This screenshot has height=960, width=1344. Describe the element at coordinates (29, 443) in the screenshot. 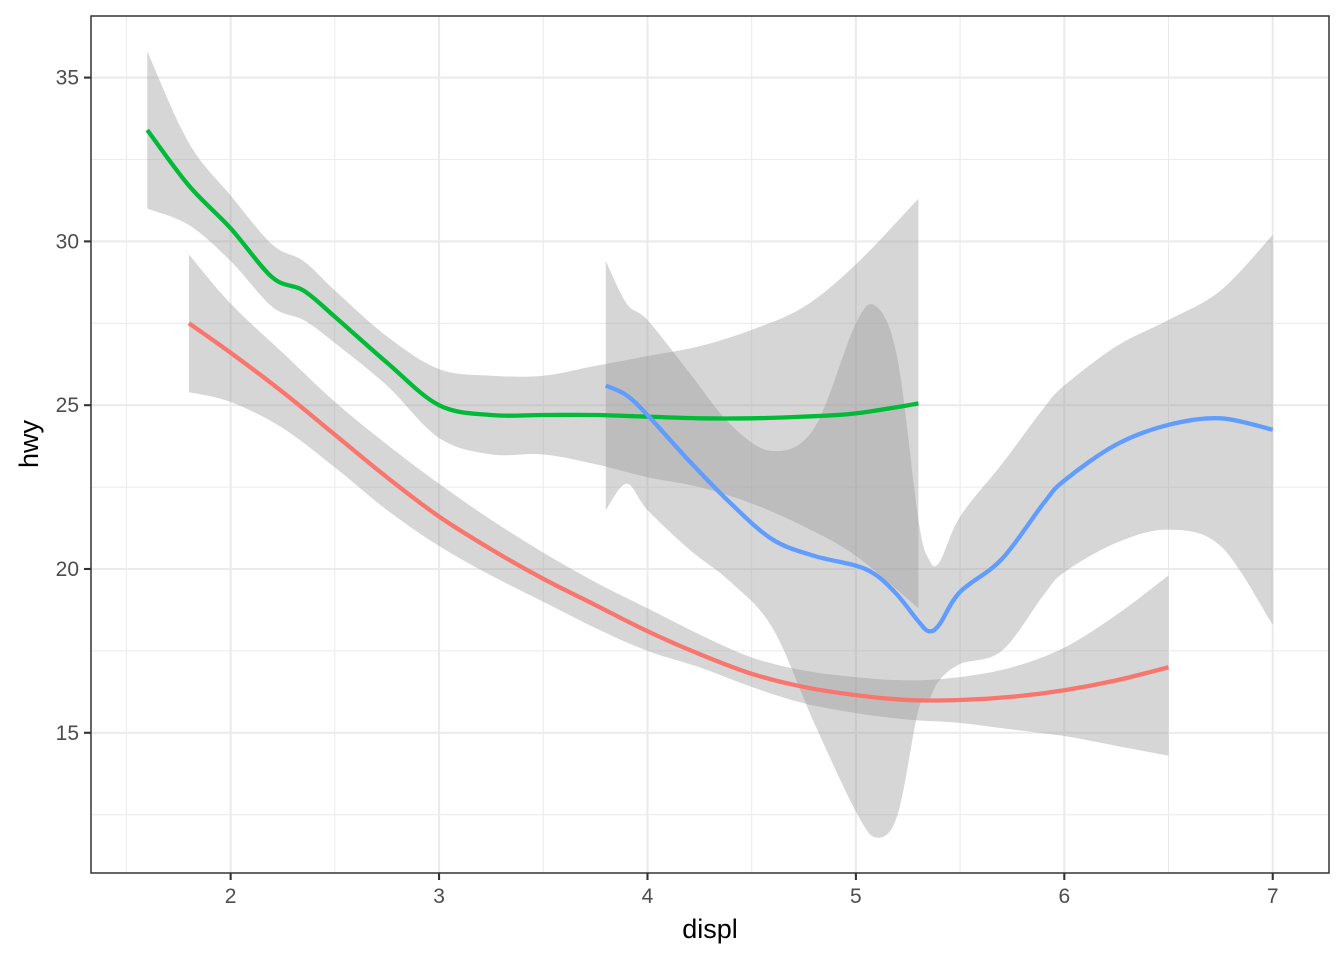

I see `y-axis-title: hwy` at that location.